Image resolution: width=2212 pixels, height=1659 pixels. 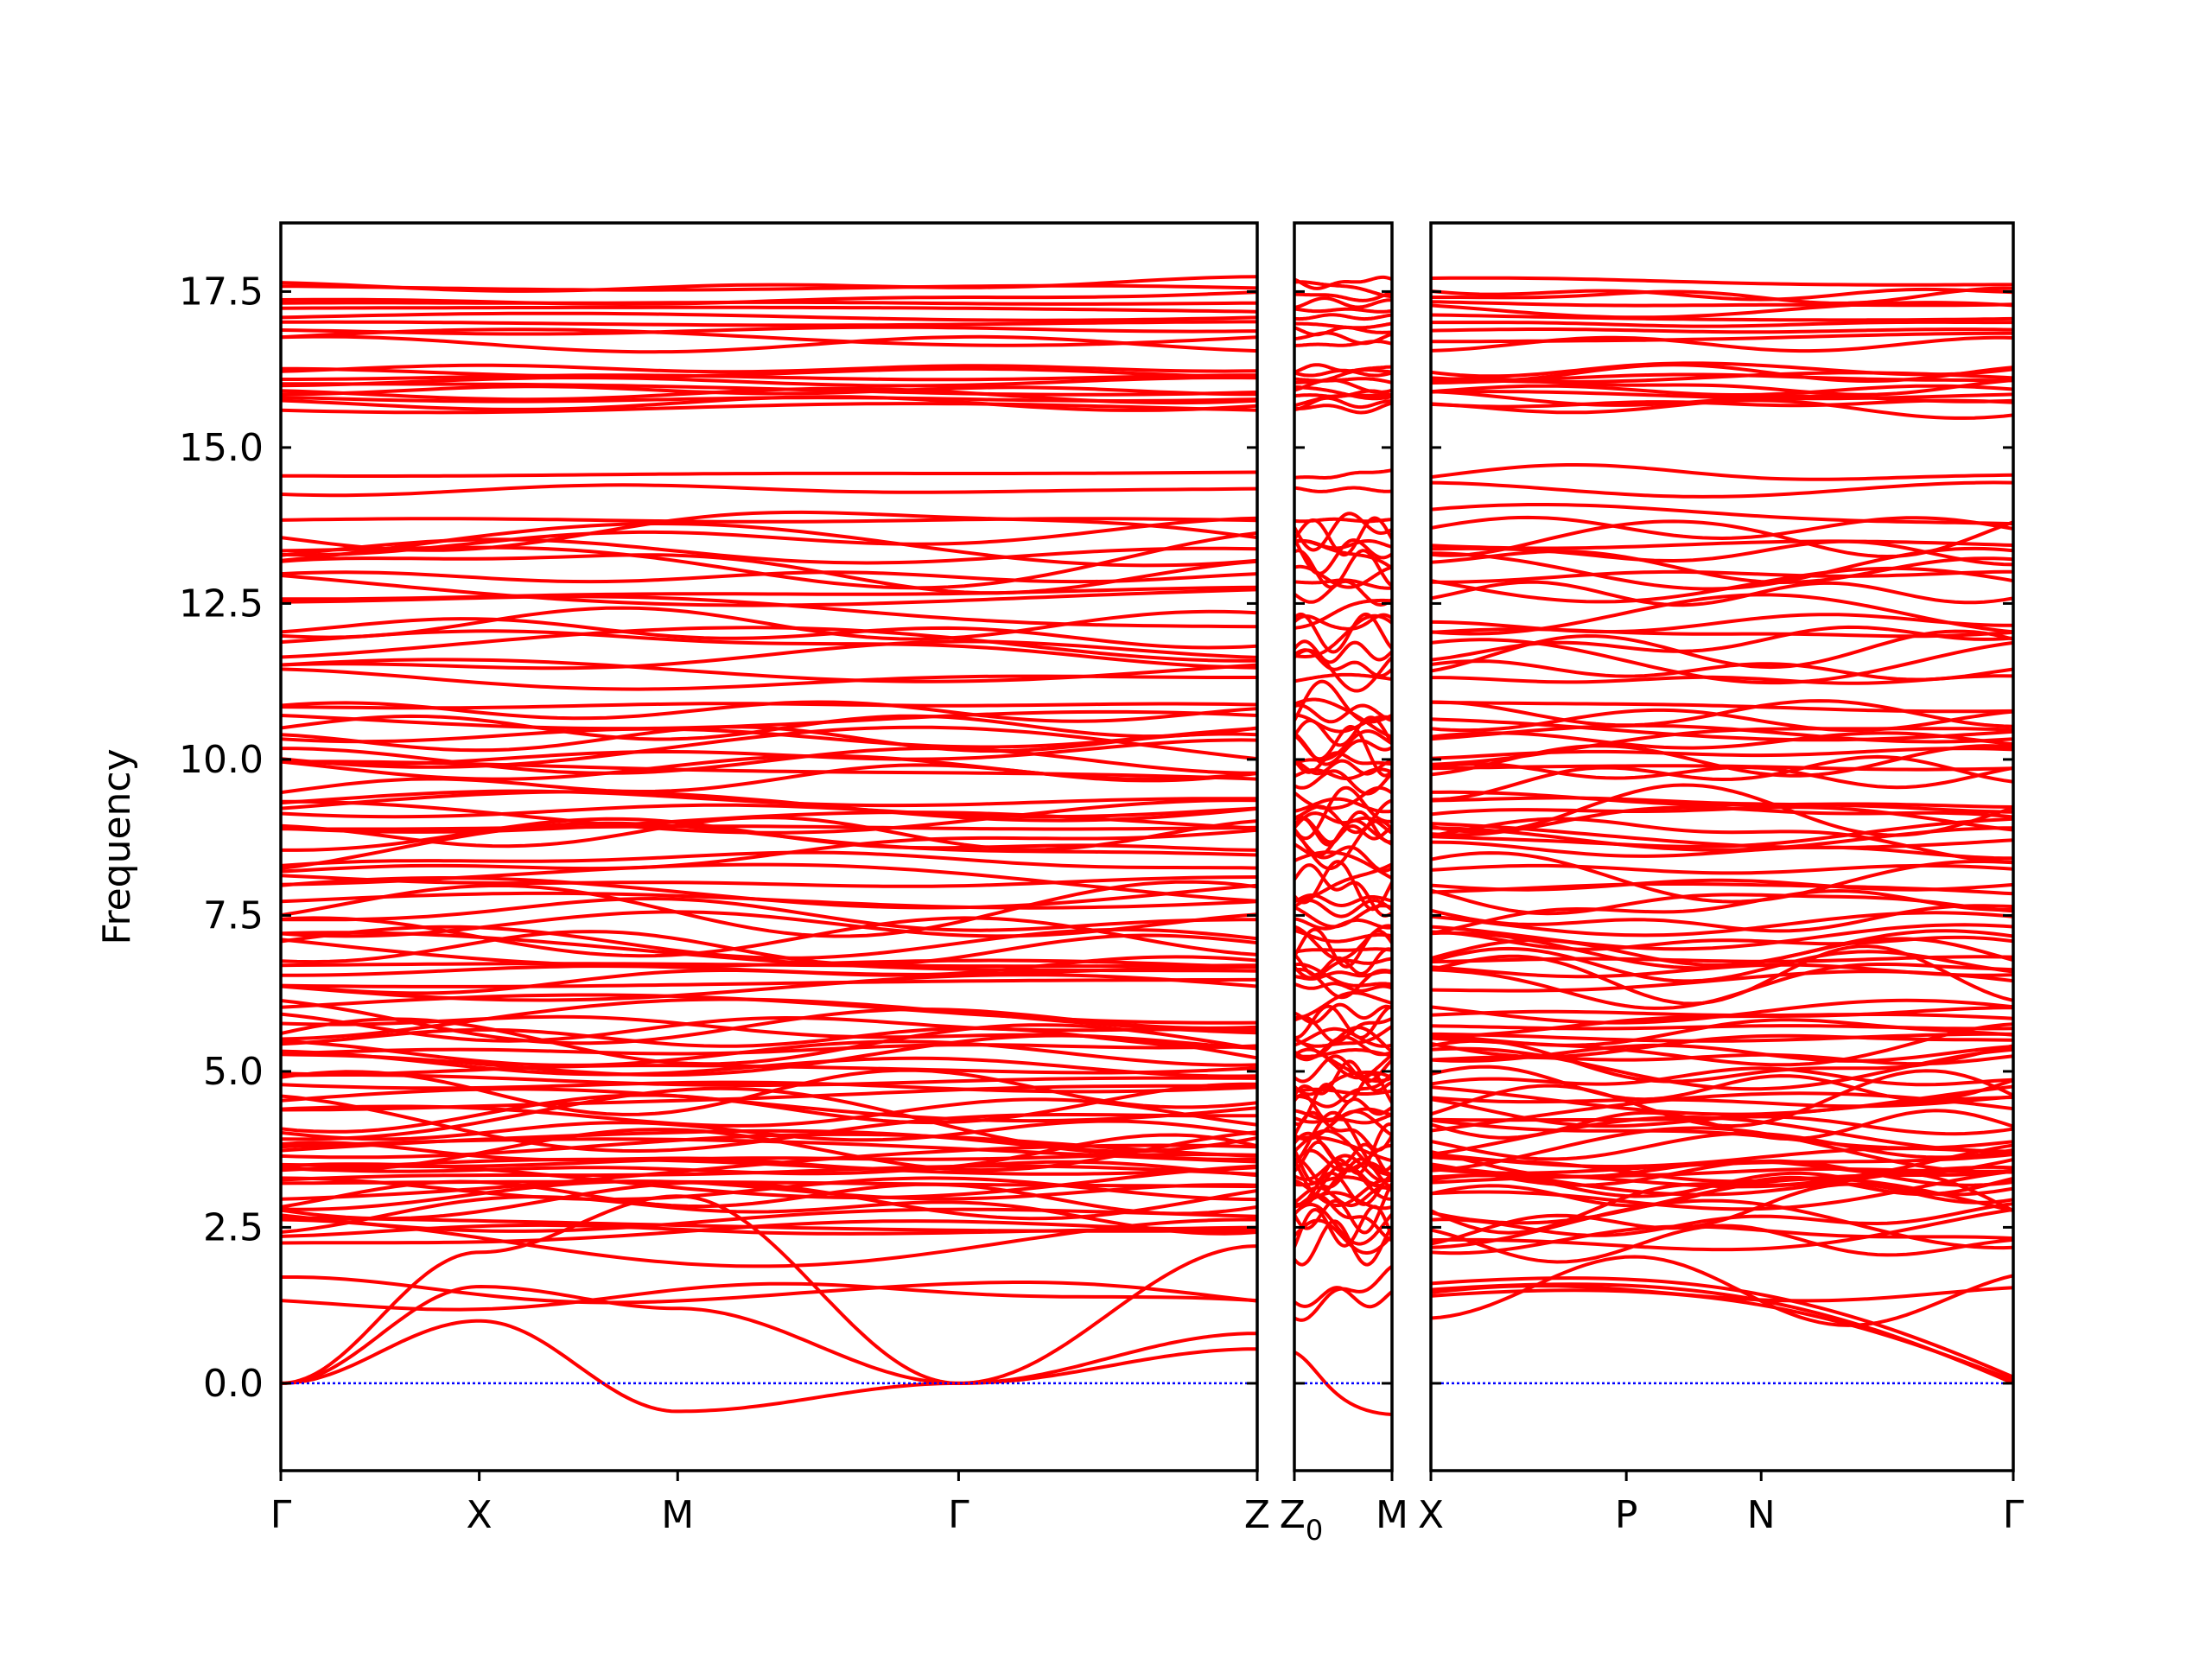 What do you see at coordinates (233, 1072) in the screenshot?
I see `y-tick-label: 5.0` at bounding box center [233, 1072].